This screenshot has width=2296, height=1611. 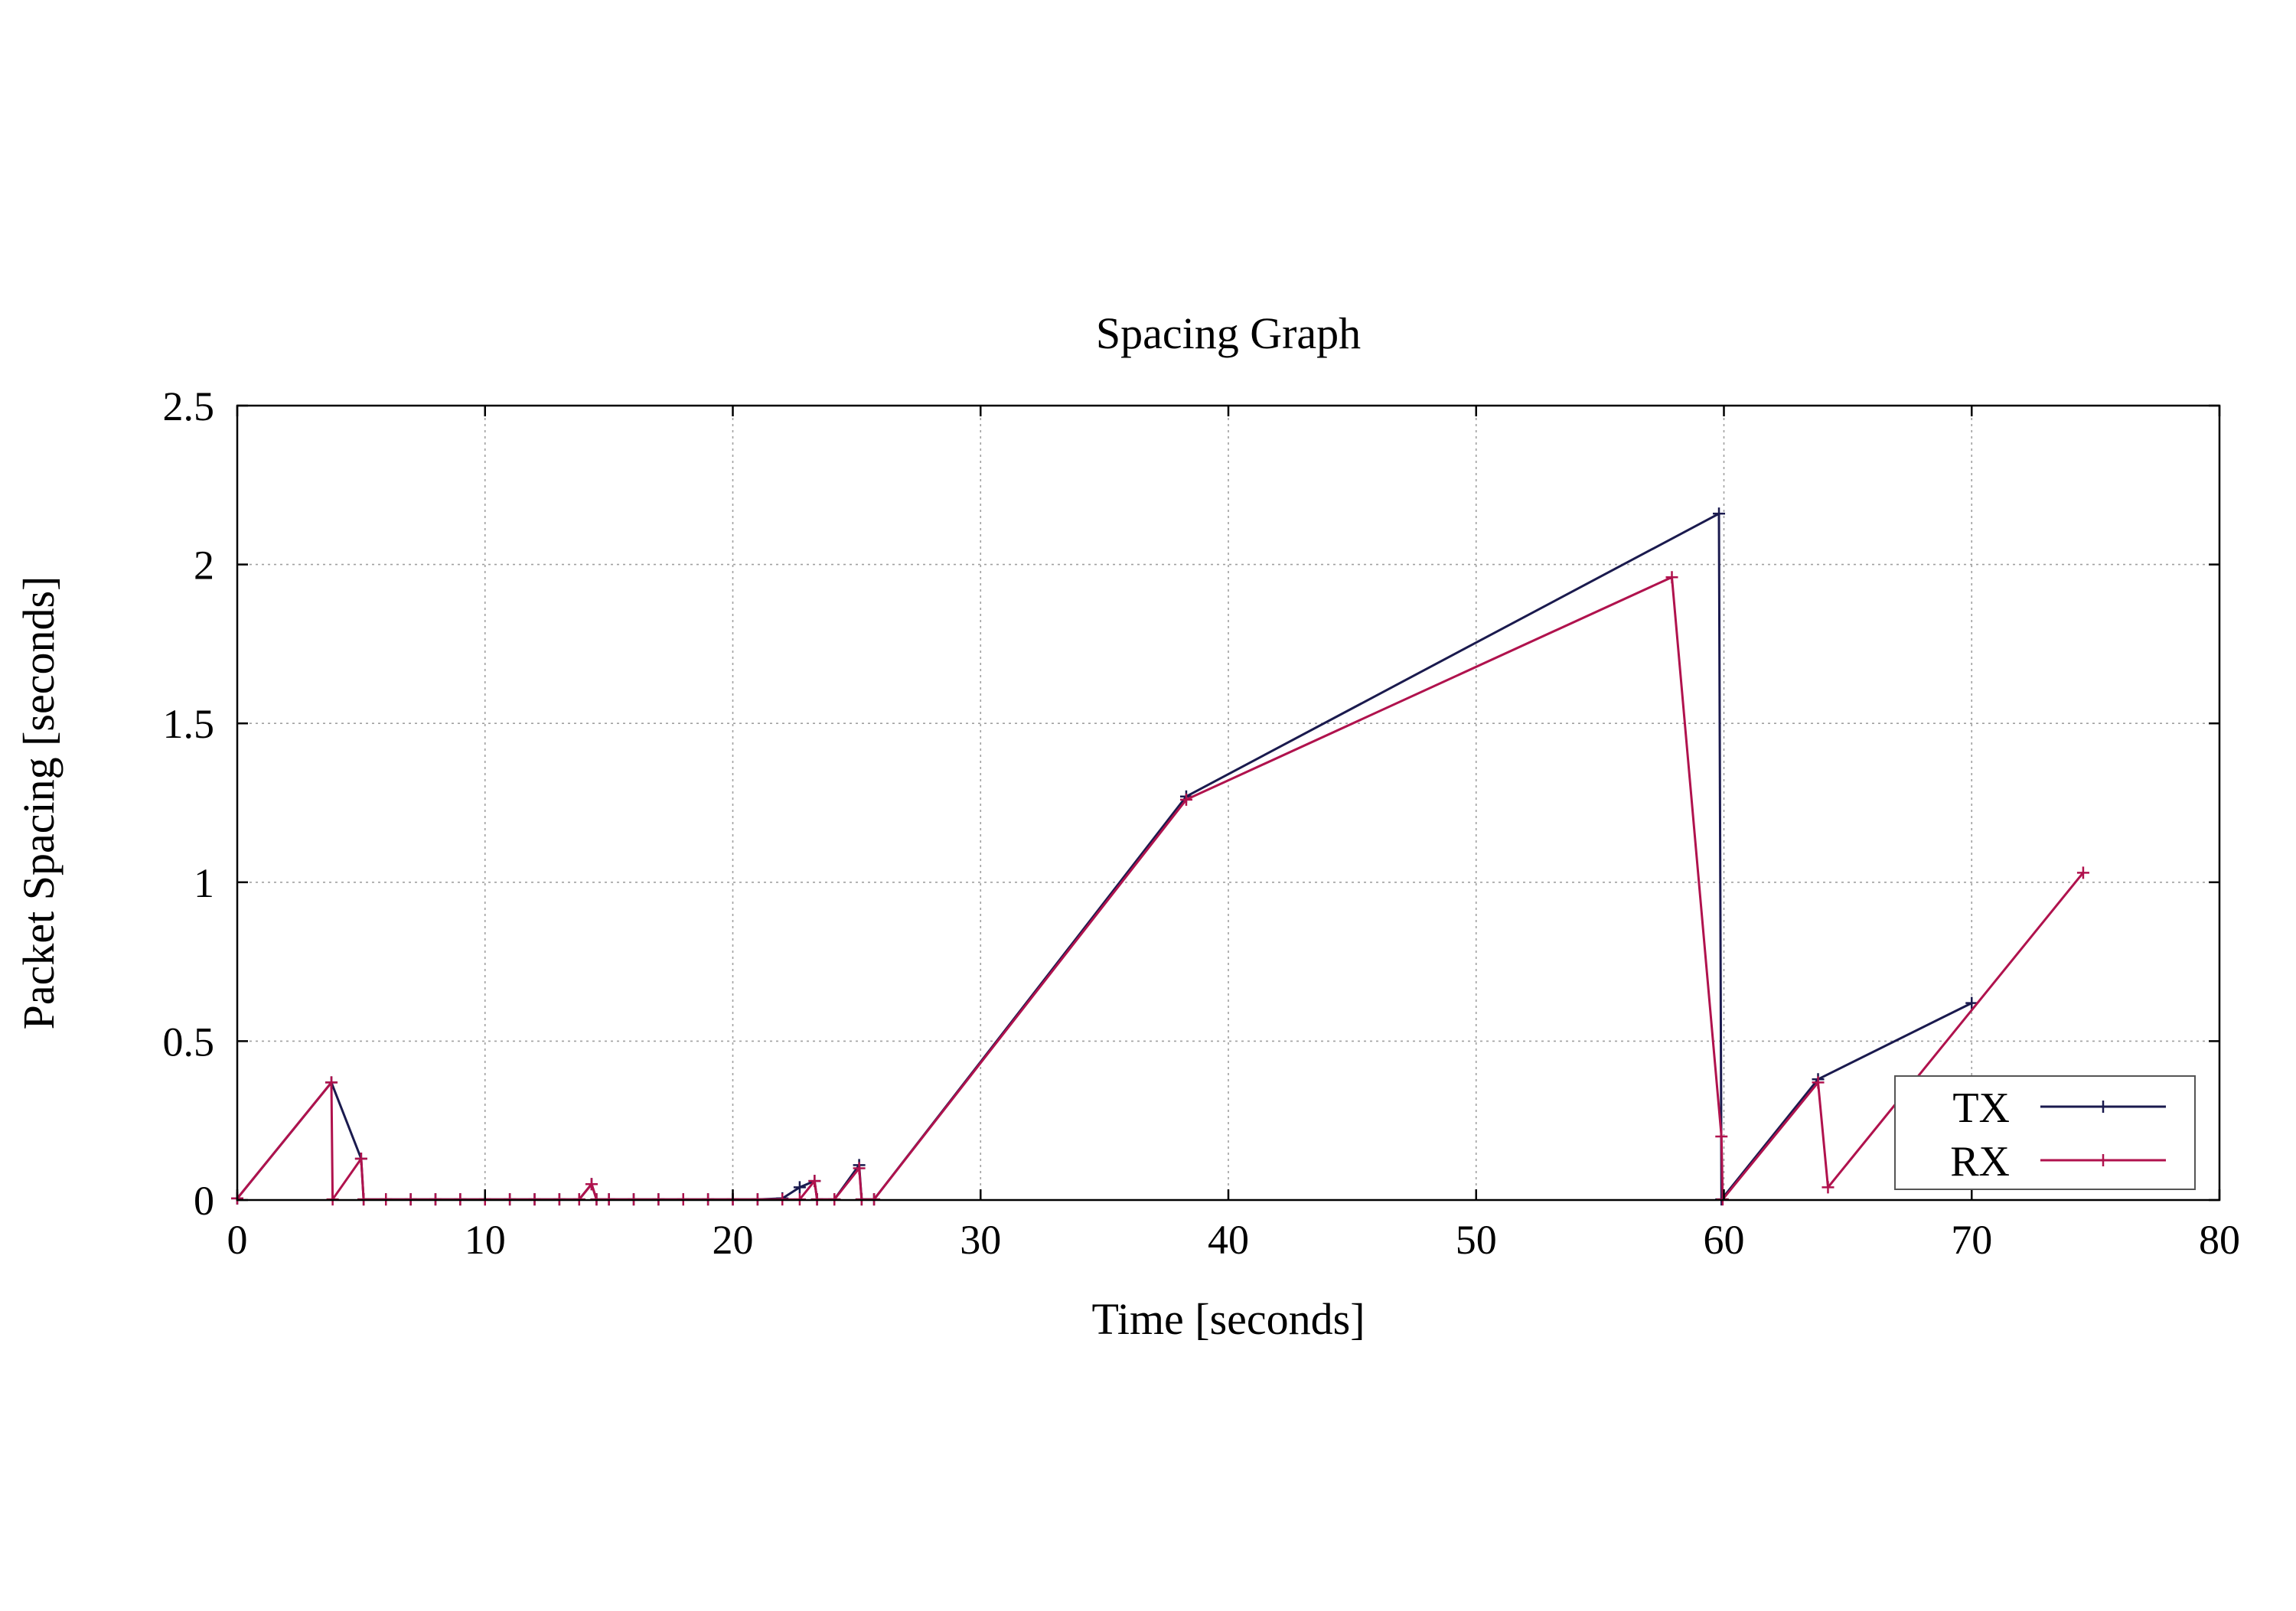 I want to click on y-axis-title: Packet Spacing [seconds], so click(x=39, y=803).